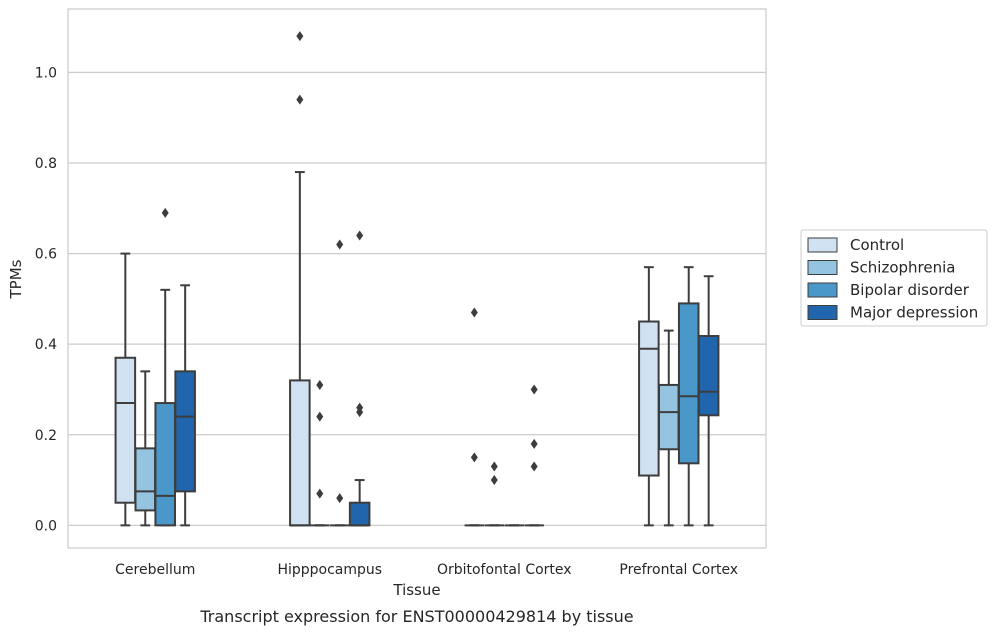 The image size is (997, 634). I want to click on y-tick-label: 0.4, so click(46, 345).